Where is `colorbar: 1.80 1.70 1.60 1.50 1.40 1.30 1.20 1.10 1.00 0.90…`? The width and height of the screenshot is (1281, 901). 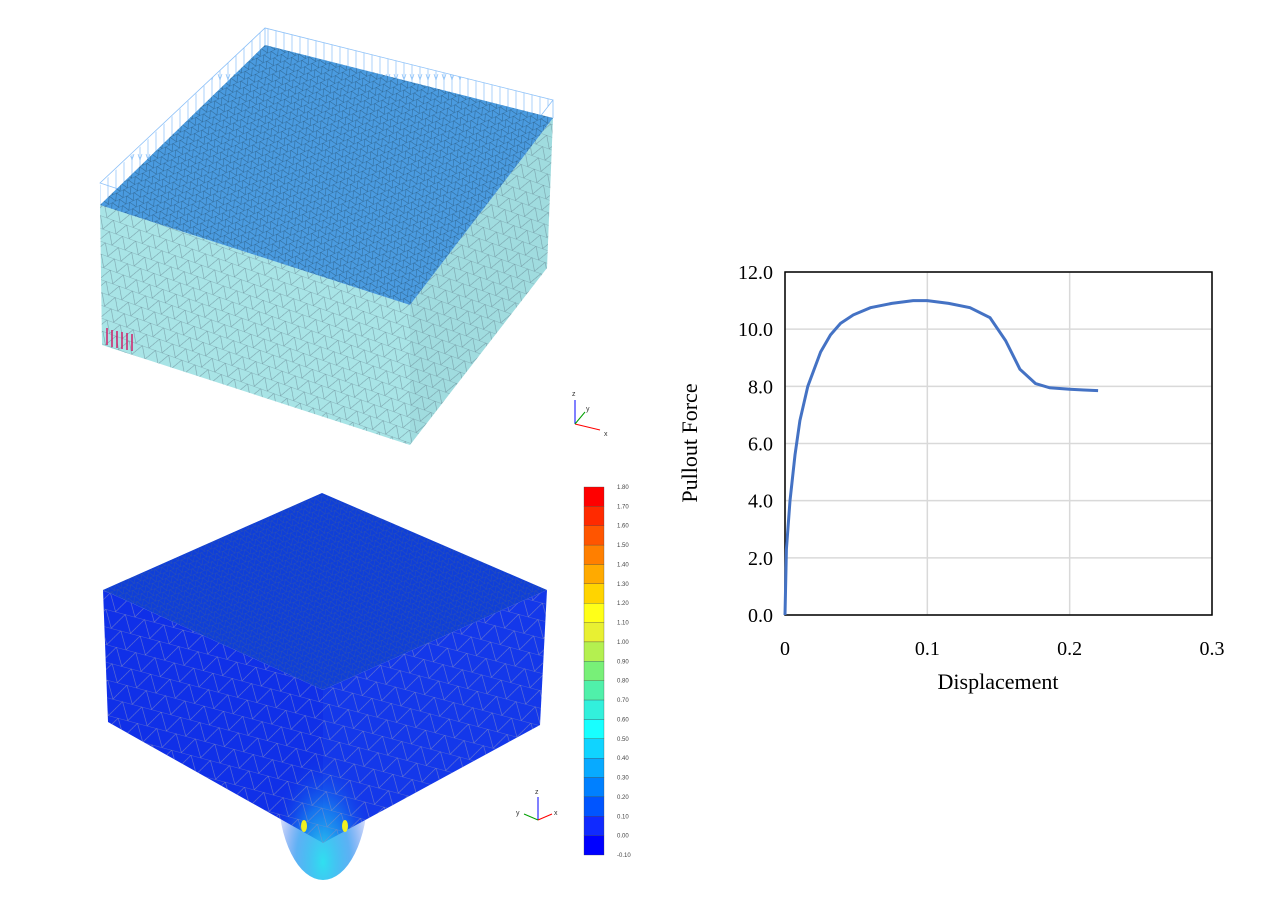
colorbar: 1.80 1.70 1.60 1.50 1.40 1.30 1.20 1.10 1.00 0.90… is located at coordinates (607, 672).